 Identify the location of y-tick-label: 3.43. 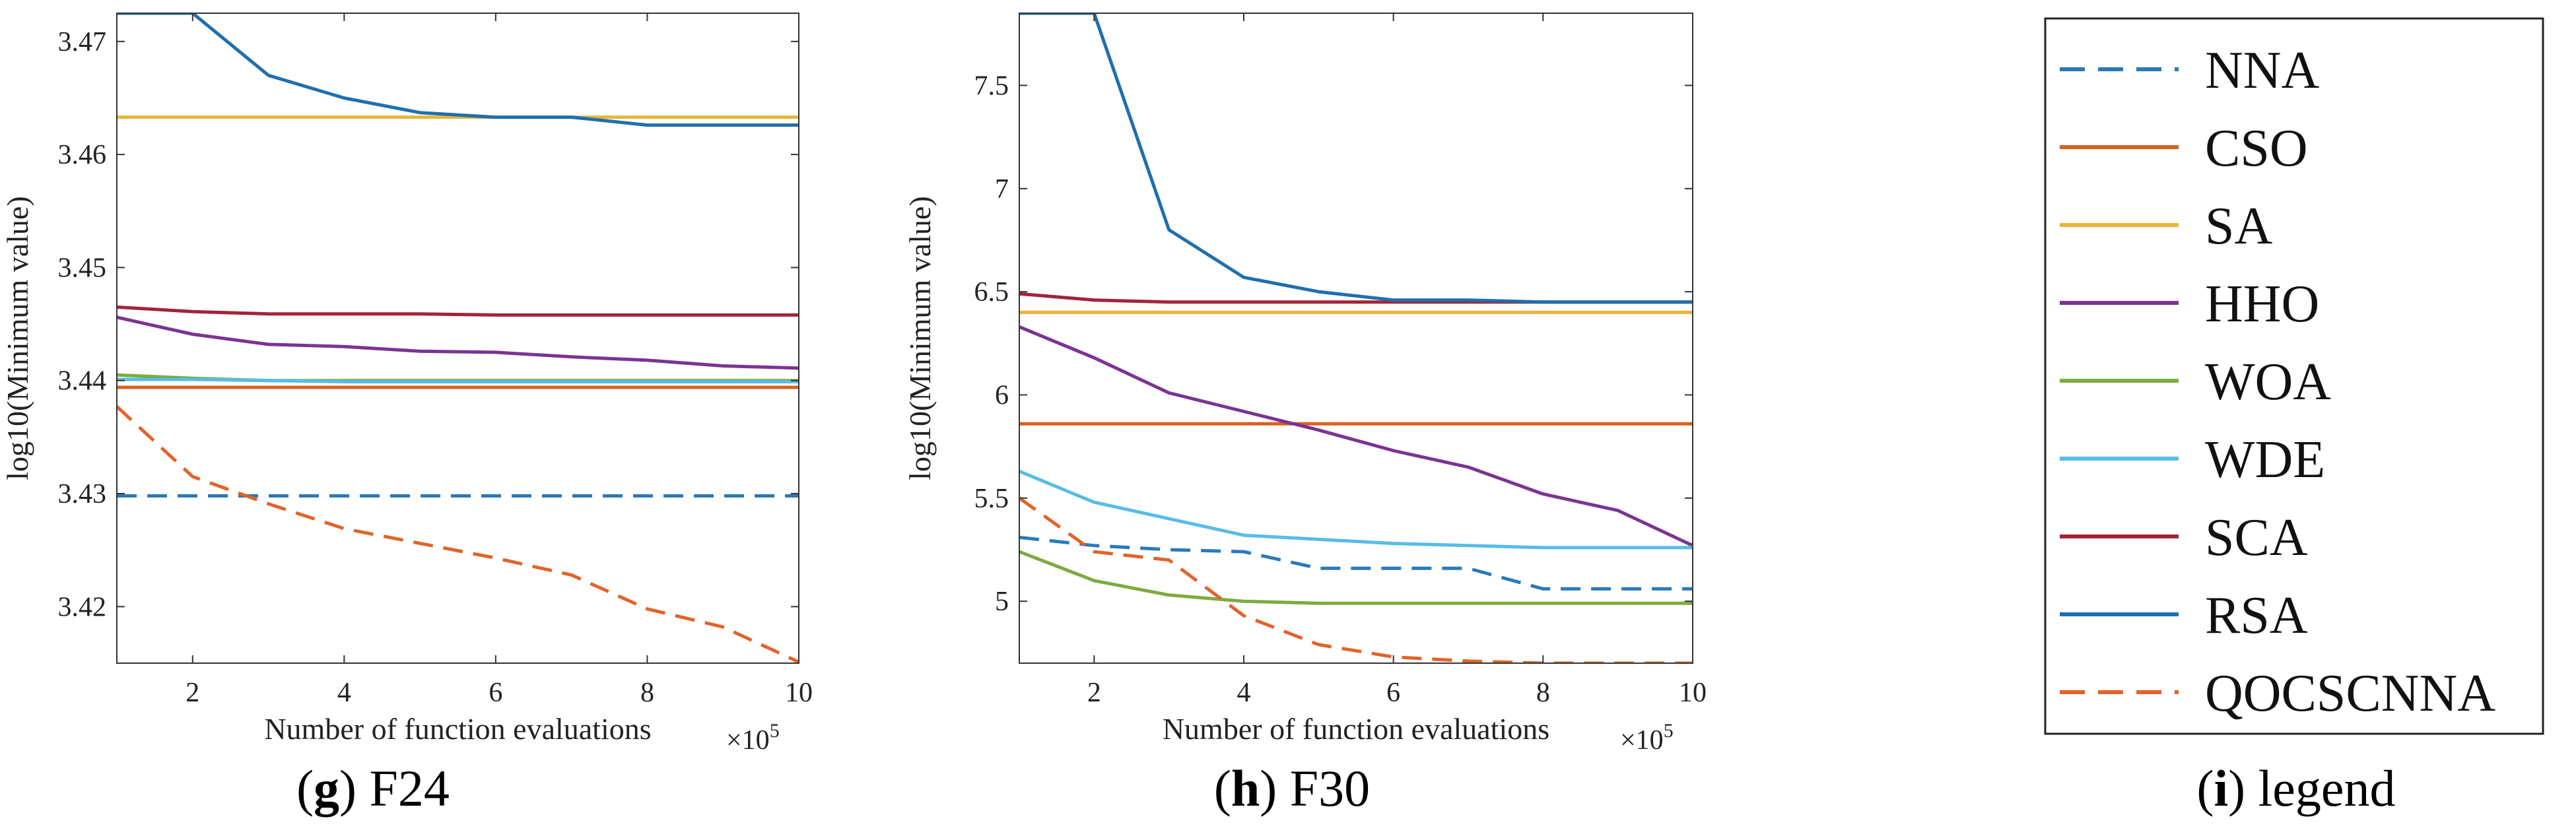
(83, 494).